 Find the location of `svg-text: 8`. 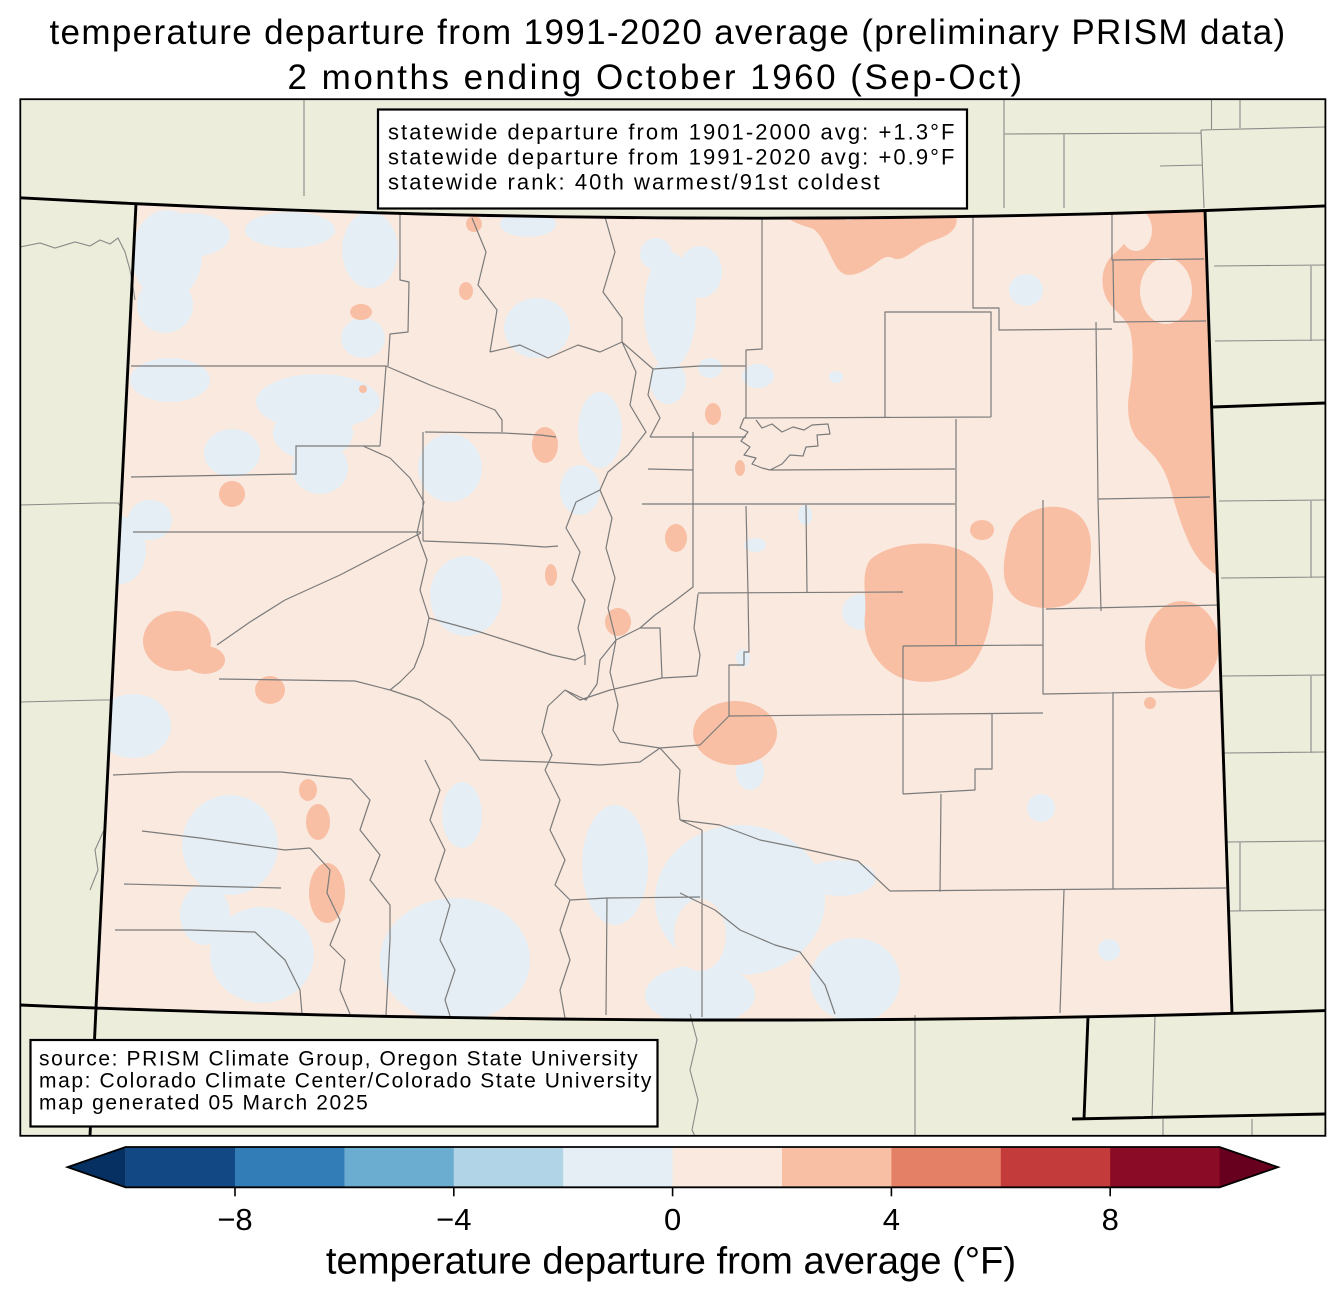

svg-text: 8 is located at coordinates (1110, 1219).